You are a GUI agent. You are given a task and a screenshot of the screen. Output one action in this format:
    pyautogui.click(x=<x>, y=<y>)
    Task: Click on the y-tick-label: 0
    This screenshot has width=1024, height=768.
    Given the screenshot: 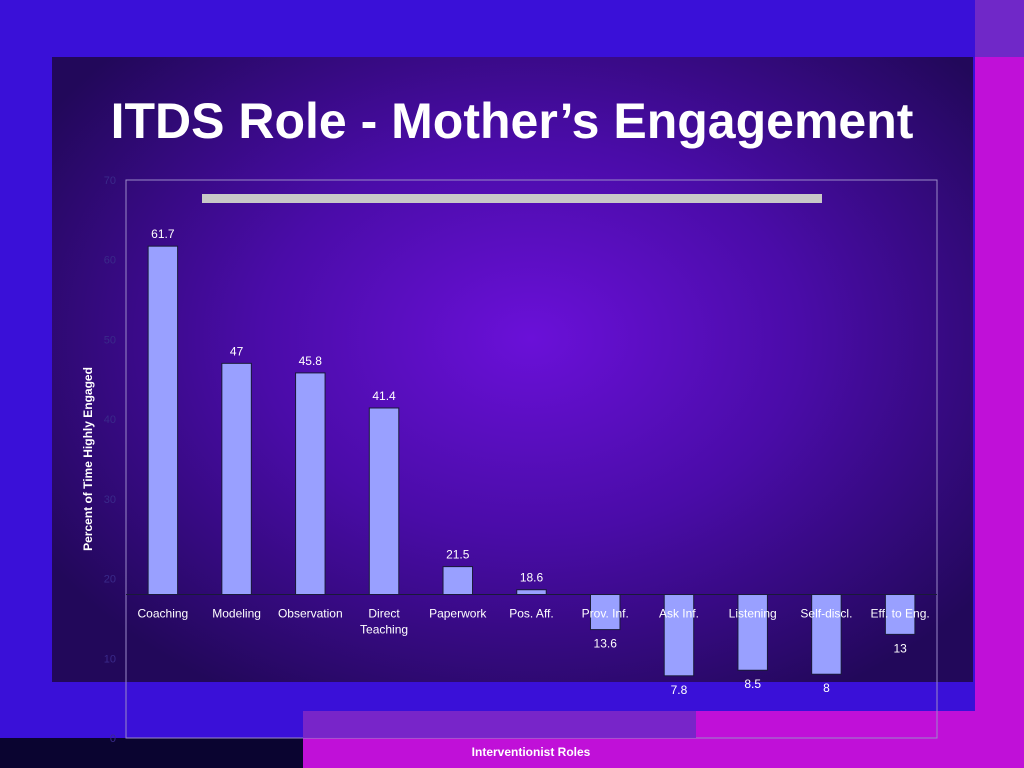 What is the action you would take?
    pyautogui.click(x=113, y=739)
    